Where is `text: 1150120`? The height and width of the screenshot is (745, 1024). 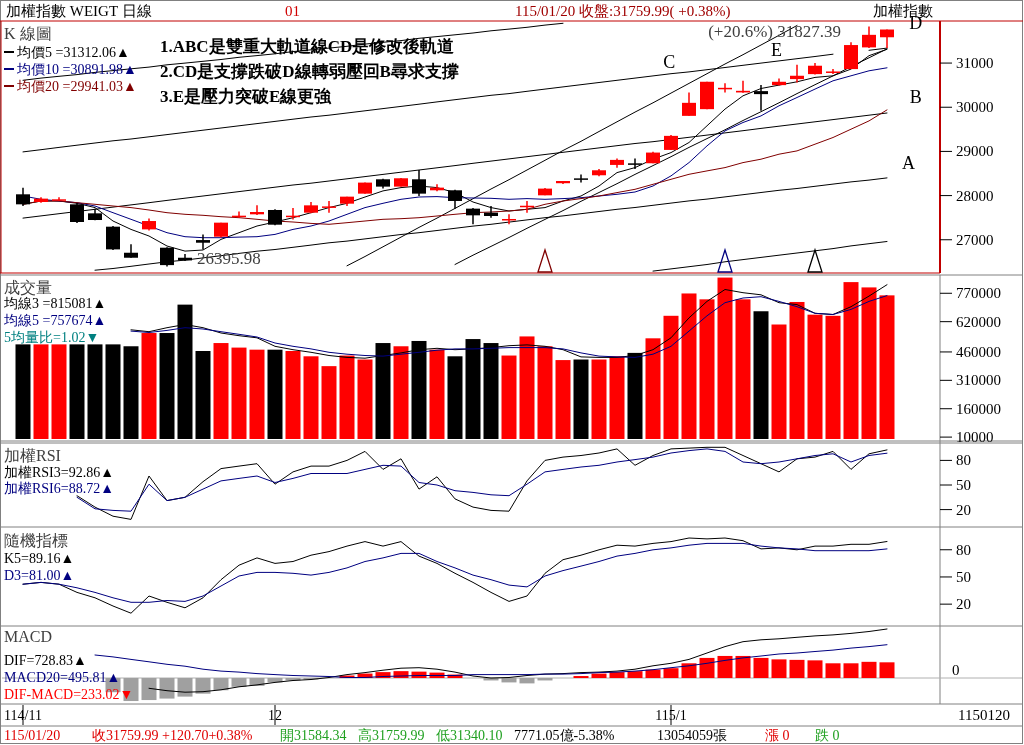
text: 1150120 is located at coordinates (984, 715).